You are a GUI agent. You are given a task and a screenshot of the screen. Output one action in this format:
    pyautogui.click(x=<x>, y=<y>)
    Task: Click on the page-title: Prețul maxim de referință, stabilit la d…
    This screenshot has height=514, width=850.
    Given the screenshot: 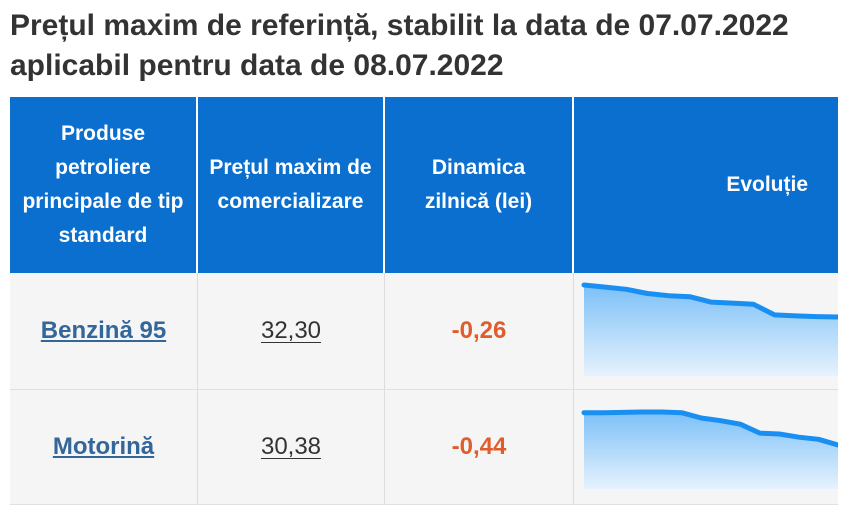 What is the action you would take?
    pyautogui.click(x=399, y=45)
    